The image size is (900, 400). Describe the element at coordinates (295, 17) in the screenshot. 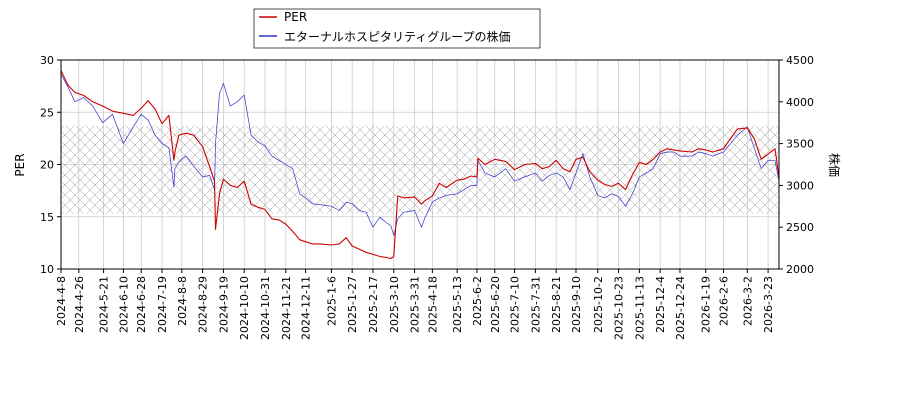

I see `legend-label-per: PER` at that location.